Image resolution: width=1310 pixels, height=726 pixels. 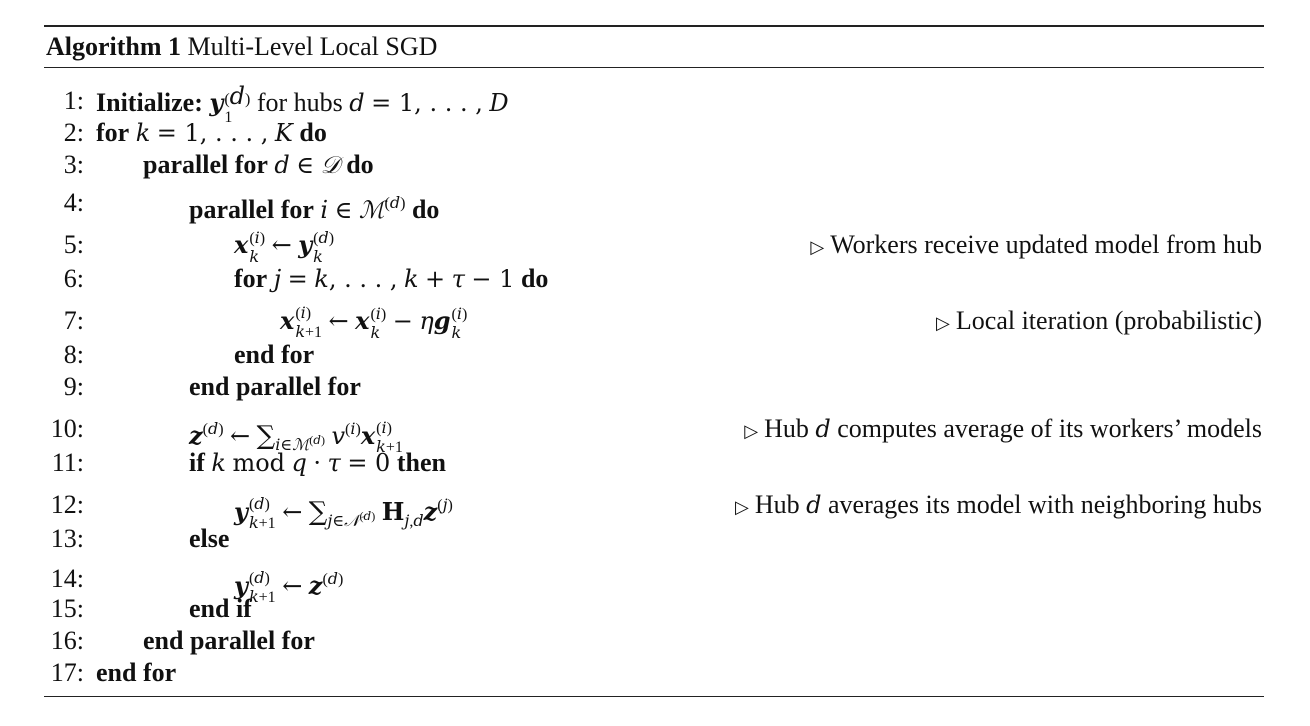 What do you see at coordinates (654, 67) in the screenshot?
I see `caption-rule` at bounding box center [654, 67].